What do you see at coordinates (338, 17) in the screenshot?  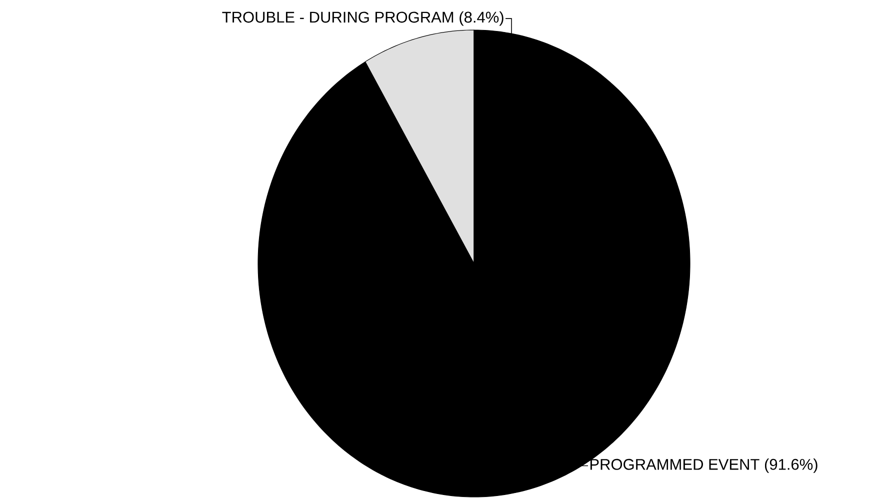 I see `slice-label: TROUBLE - DURING PROGRAM` at bounding box center [338, 17].